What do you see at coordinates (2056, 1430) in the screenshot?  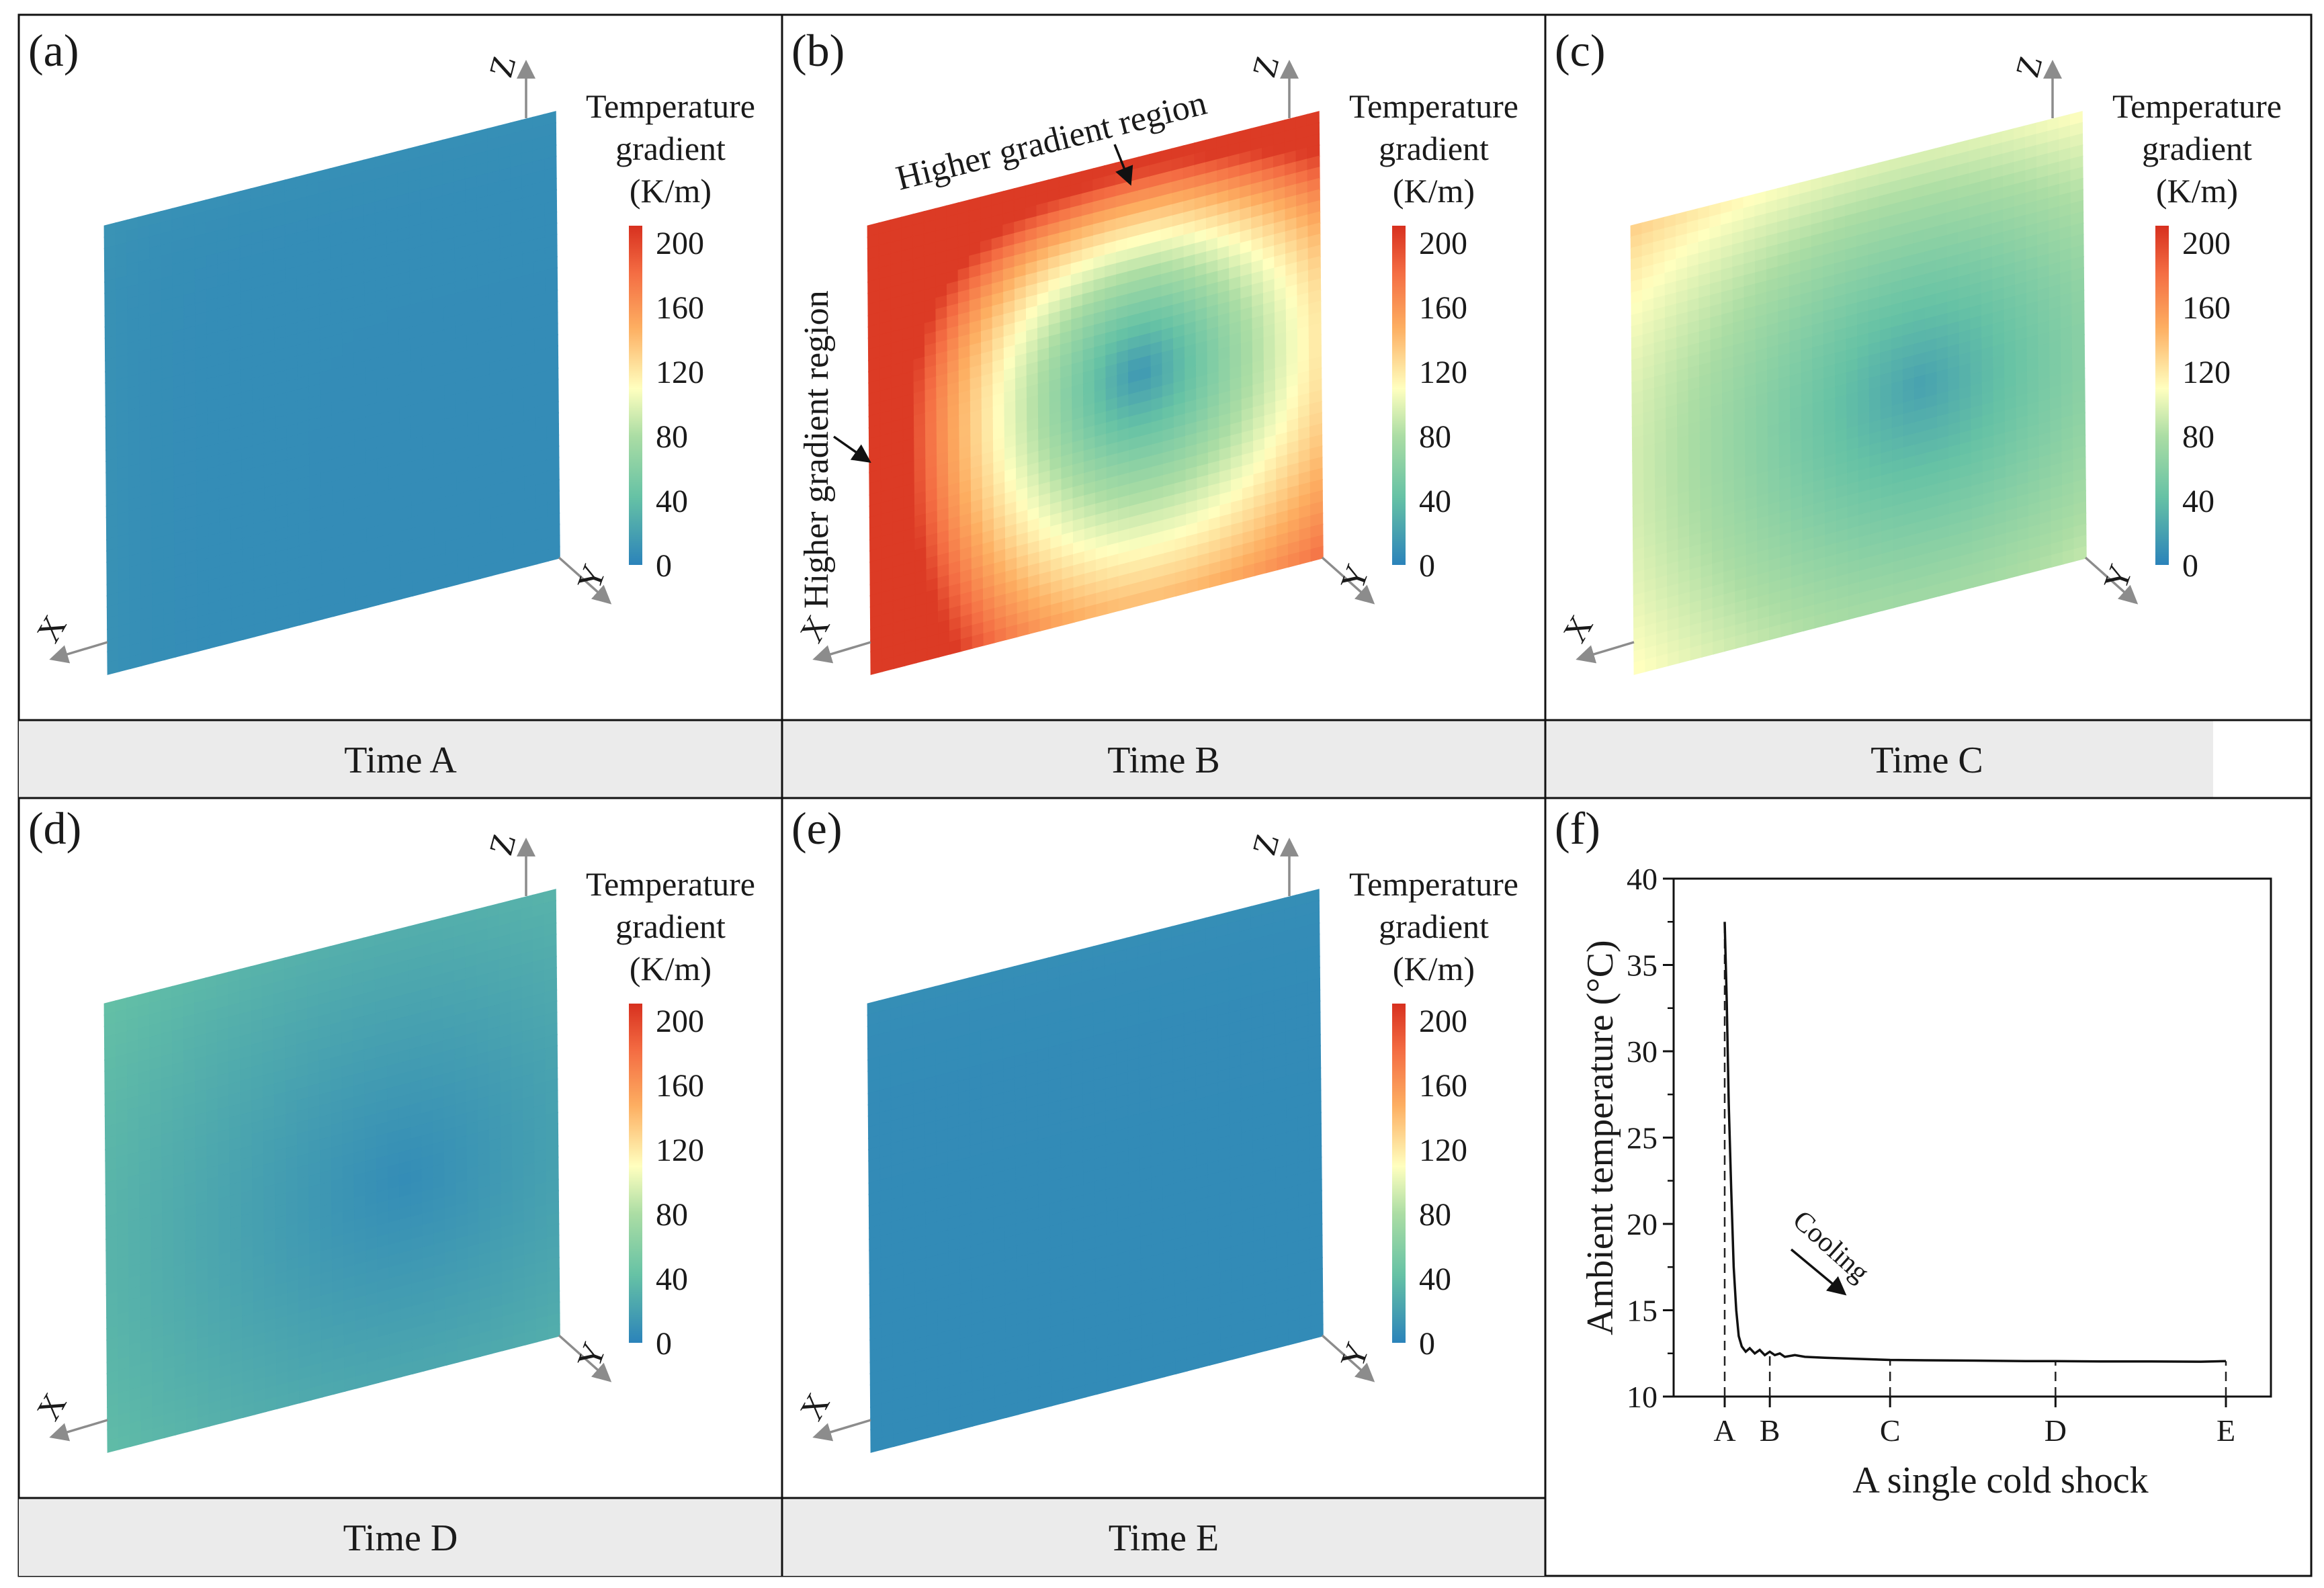 I see `x-tick-label: D` at bounding box center [2056, 1430].